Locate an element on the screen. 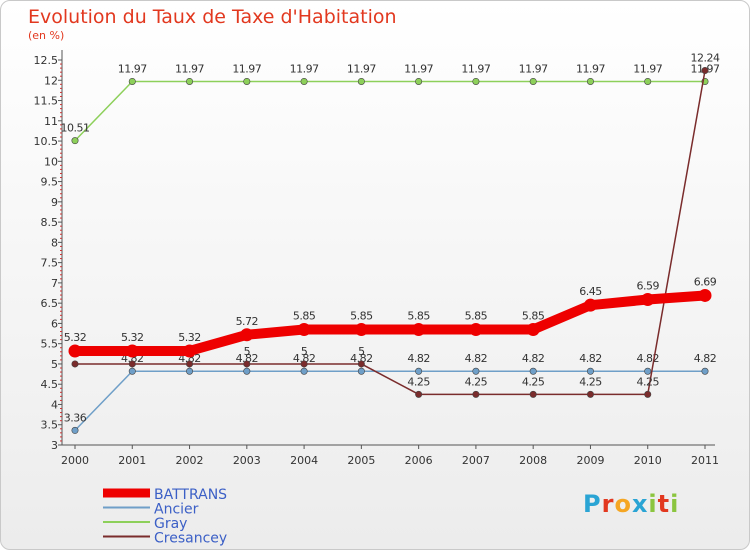 The image size is (750, 550). proxiti-logo: Proxiti is located at coordinates (631, 504).